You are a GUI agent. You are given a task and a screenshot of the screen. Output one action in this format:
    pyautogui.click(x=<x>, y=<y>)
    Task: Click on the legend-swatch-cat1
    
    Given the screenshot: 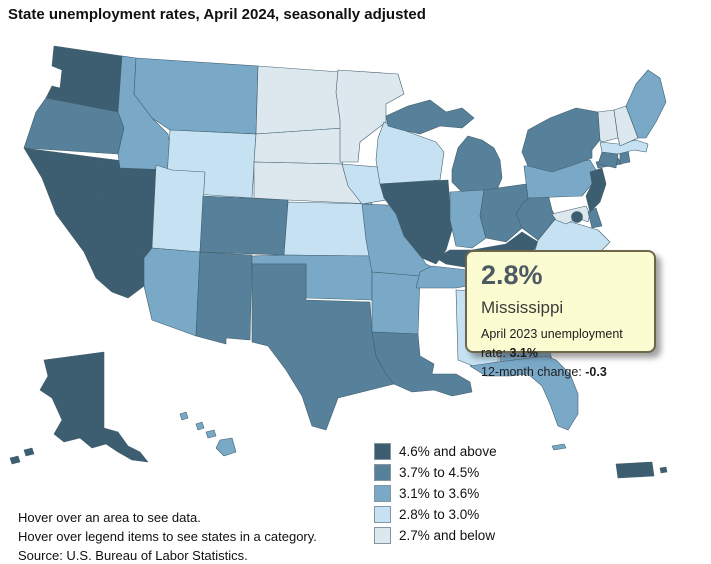 What is the action you would take?
    pyautogui.click(x=382, y=535)
    